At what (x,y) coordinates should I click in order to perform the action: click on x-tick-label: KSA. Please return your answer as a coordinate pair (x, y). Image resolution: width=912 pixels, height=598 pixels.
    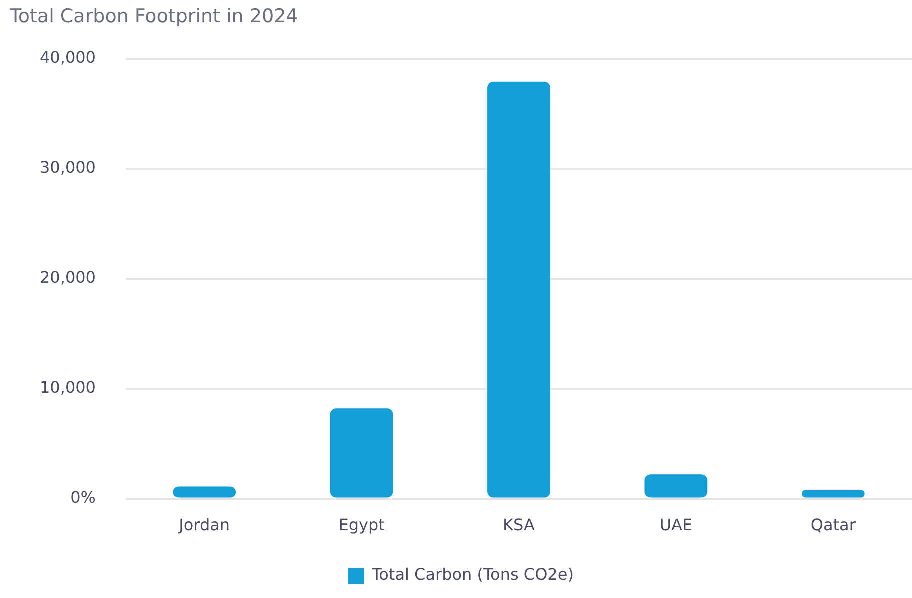
    Looking at the image, I should click on (519, 525).